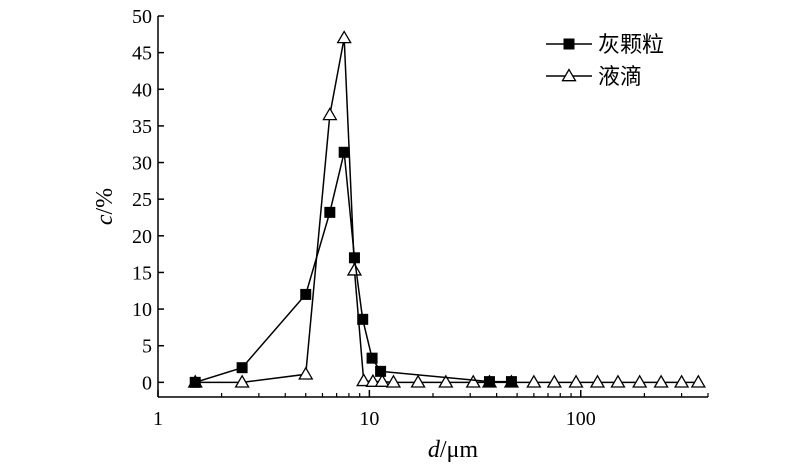 Image resolution: width=800 pixels, height=467 pixels. I want to click on y-axis-title-unit: /%, so click(105, 201).